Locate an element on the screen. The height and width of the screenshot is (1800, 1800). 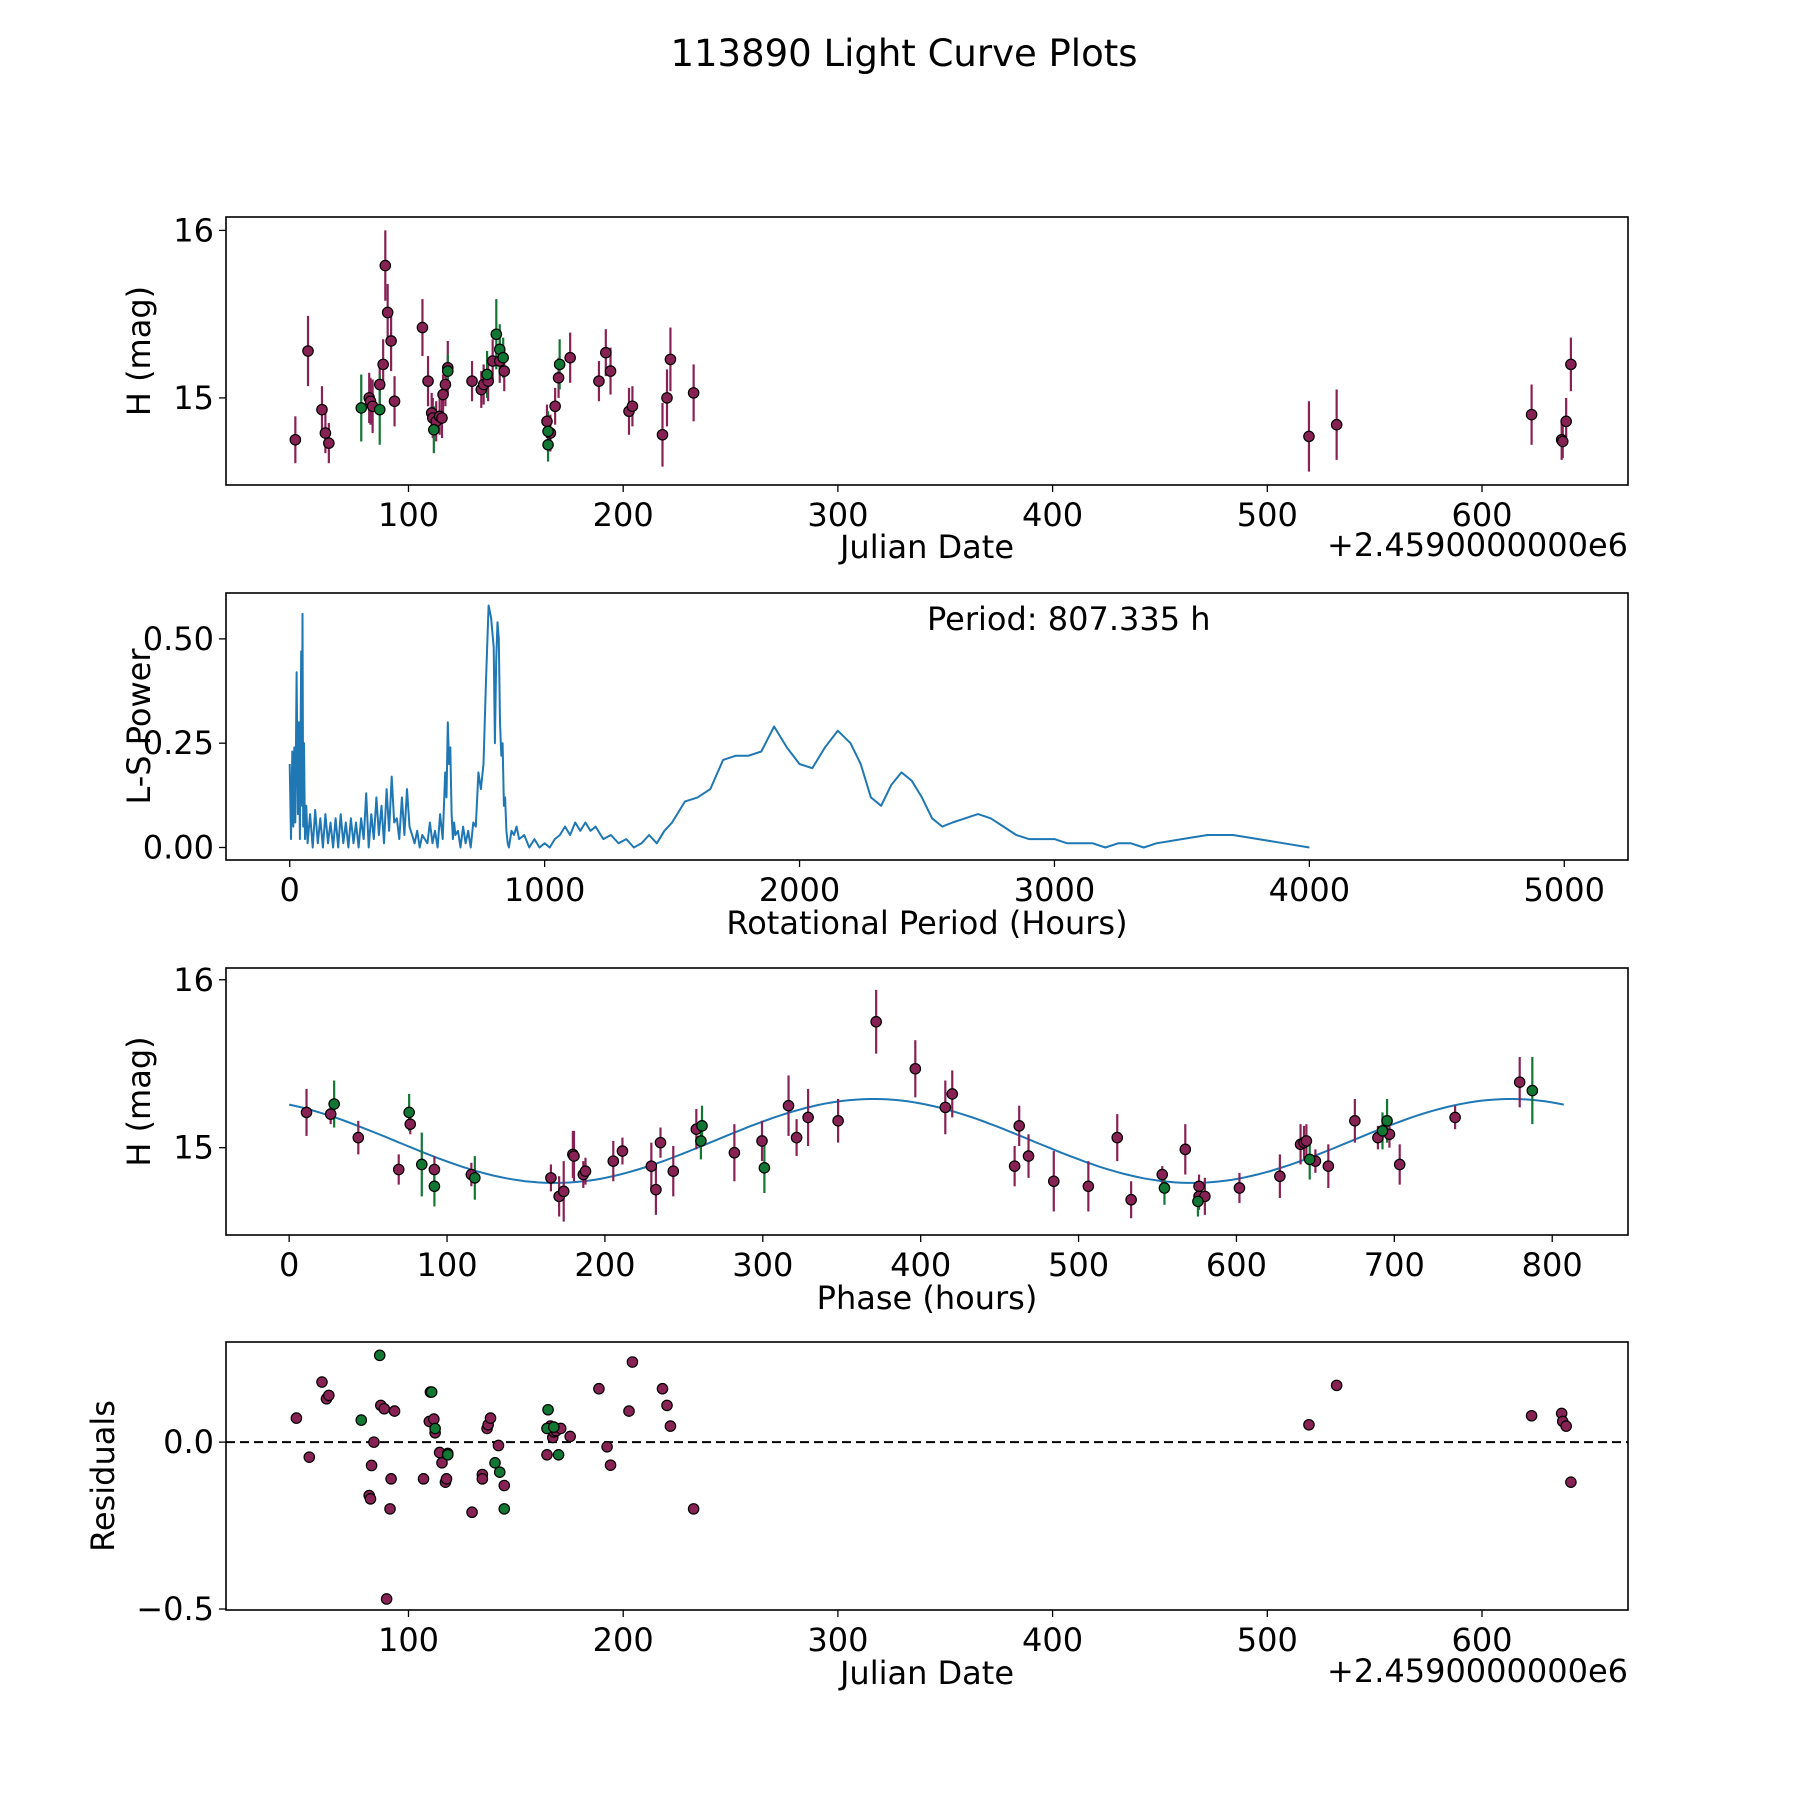
y-tick-label: −0.5 is located at coordinates (175, 1609).